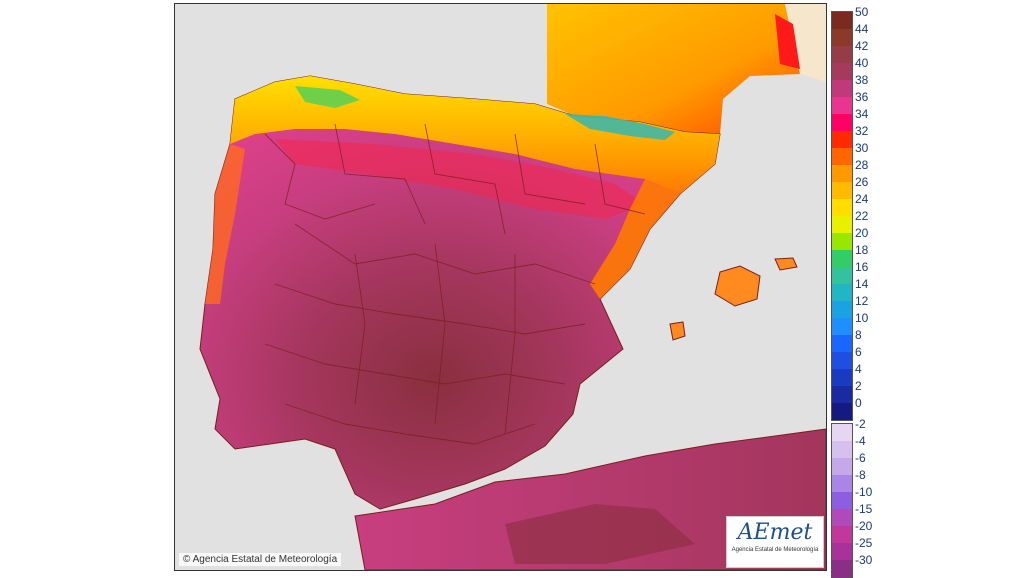  I want to click on east-coast-strip, so click(635, 239).